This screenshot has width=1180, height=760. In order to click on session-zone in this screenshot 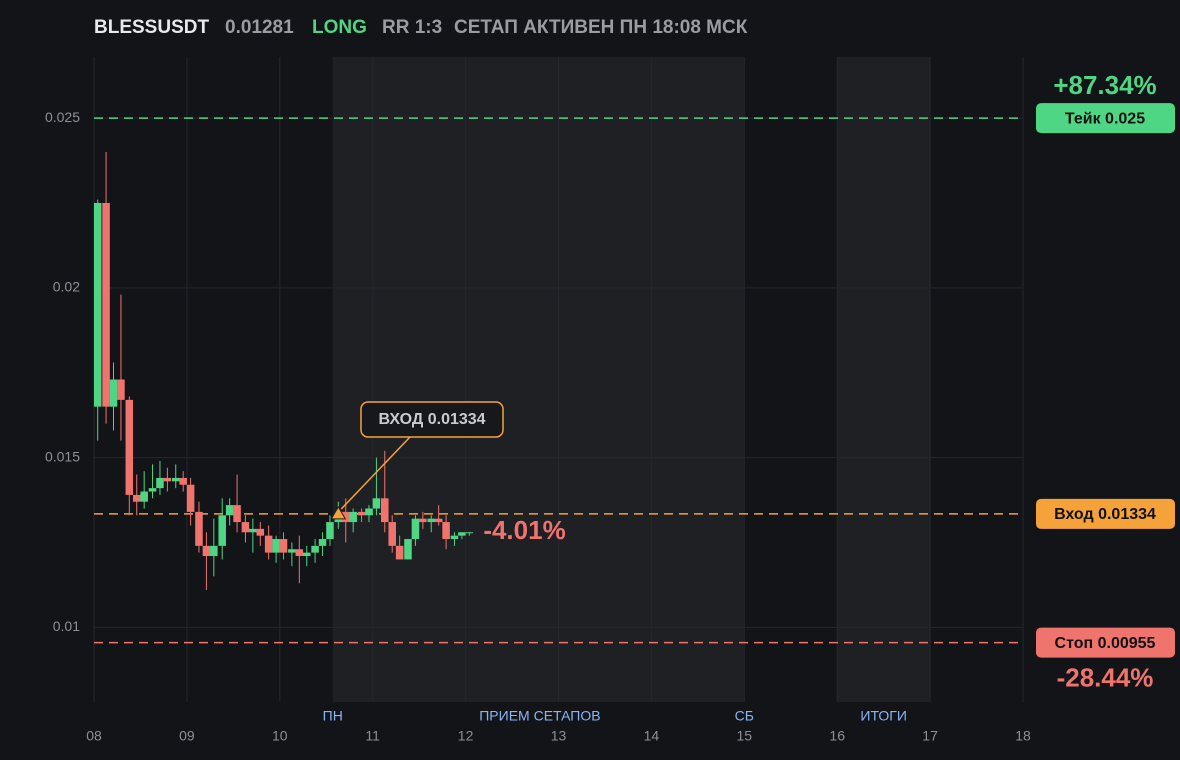, I will do `click(884, 379)`.